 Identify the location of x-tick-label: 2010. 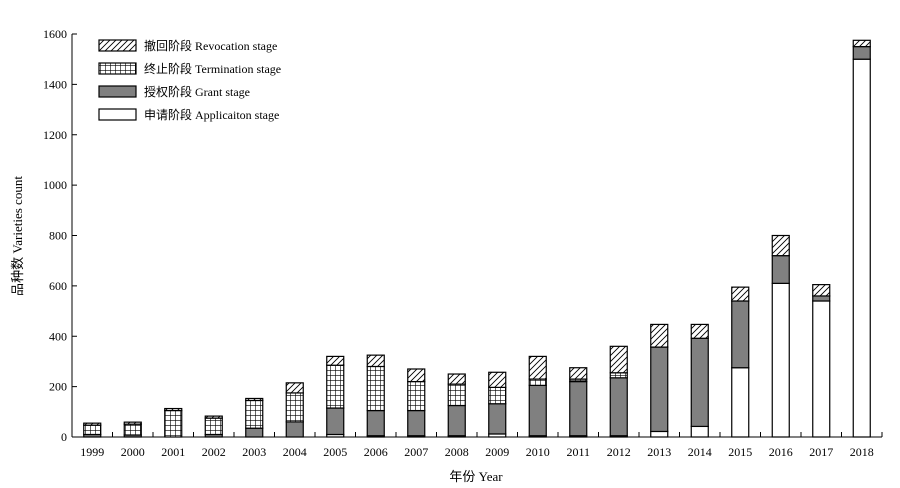
(538, 452).